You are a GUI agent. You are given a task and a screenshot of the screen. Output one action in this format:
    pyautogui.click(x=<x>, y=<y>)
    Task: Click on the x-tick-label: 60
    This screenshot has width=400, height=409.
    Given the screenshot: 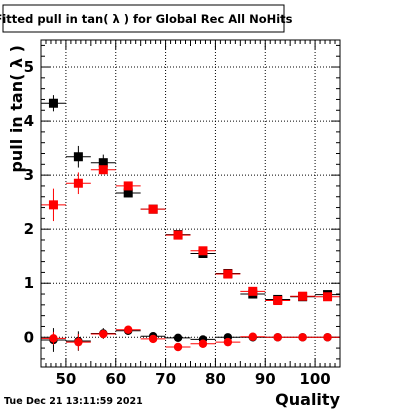 What is the action you would take?
    pyautogui.click(x=115, y=379)
    